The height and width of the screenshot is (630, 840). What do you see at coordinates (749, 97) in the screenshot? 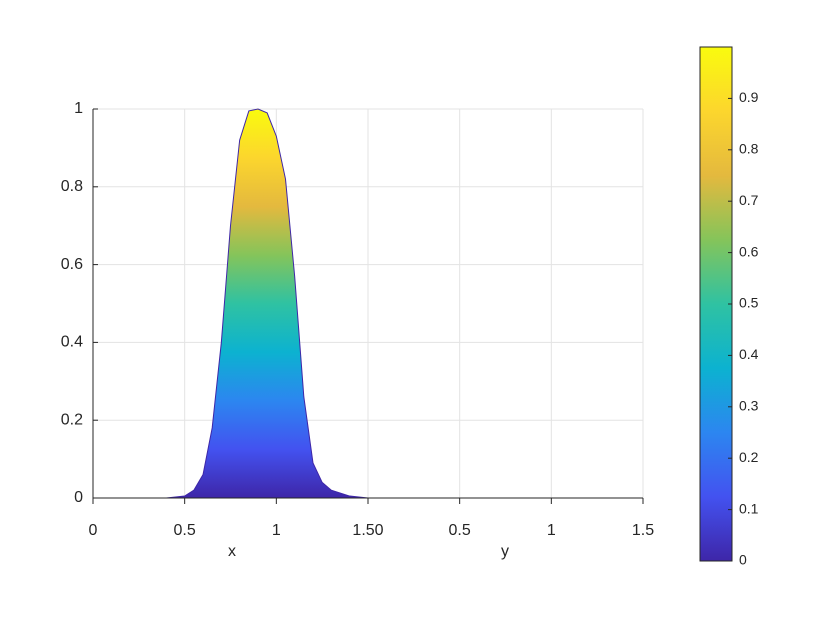
I see `colorbar-tick-label: 0.9` at bounding box center [749, 97].